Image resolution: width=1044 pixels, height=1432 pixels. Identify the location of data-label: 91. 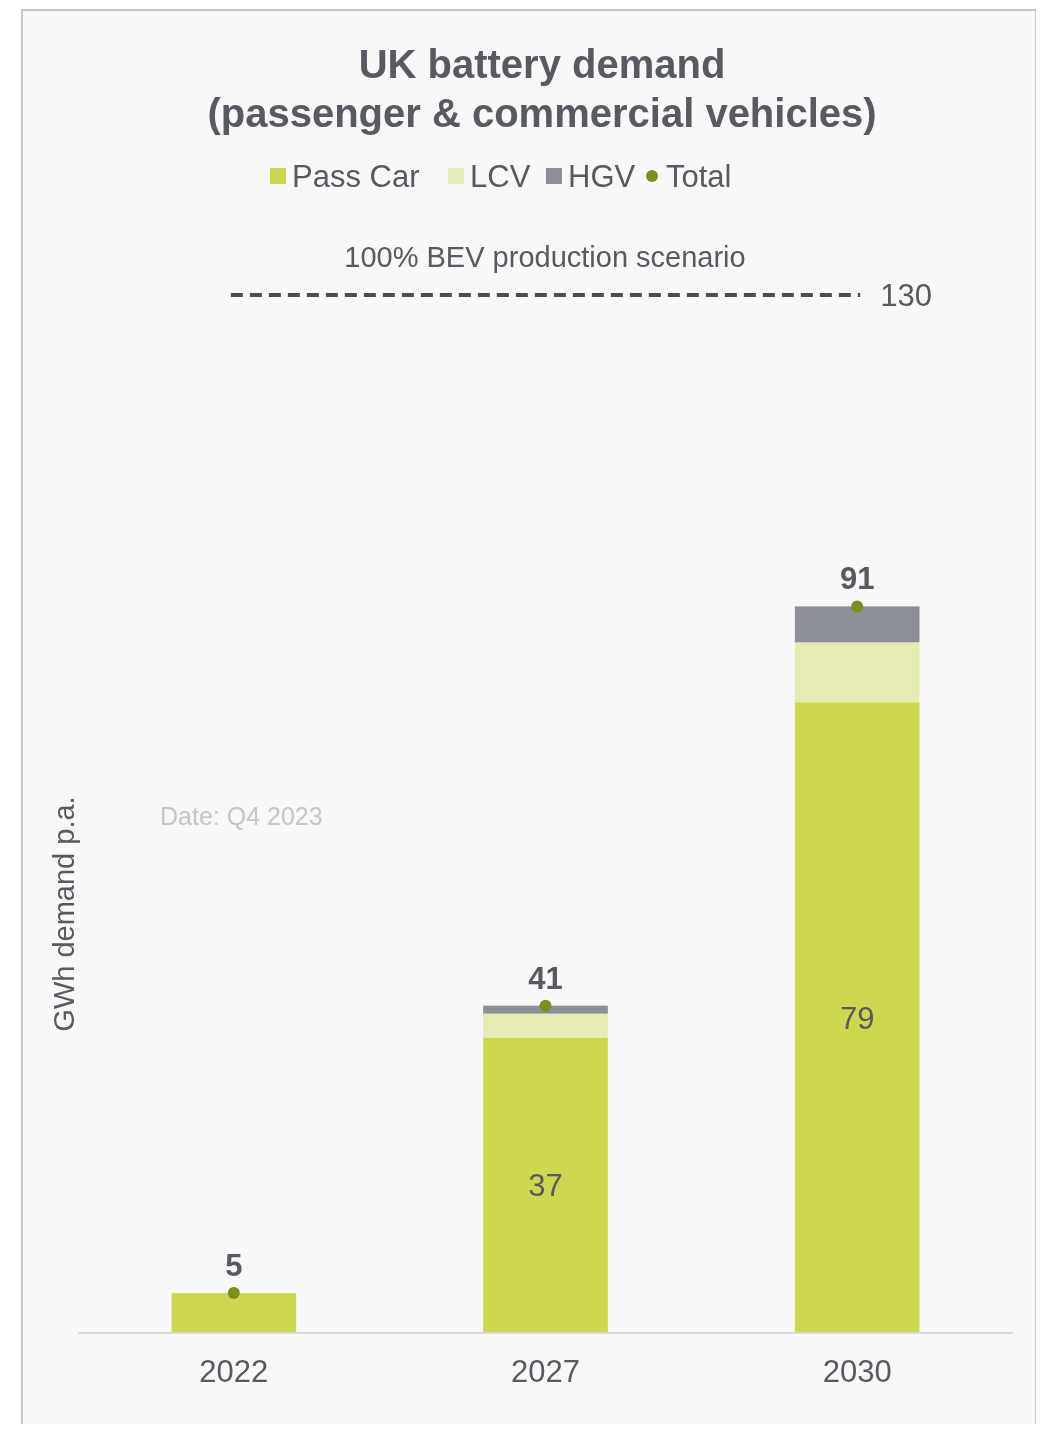
(857, 579).